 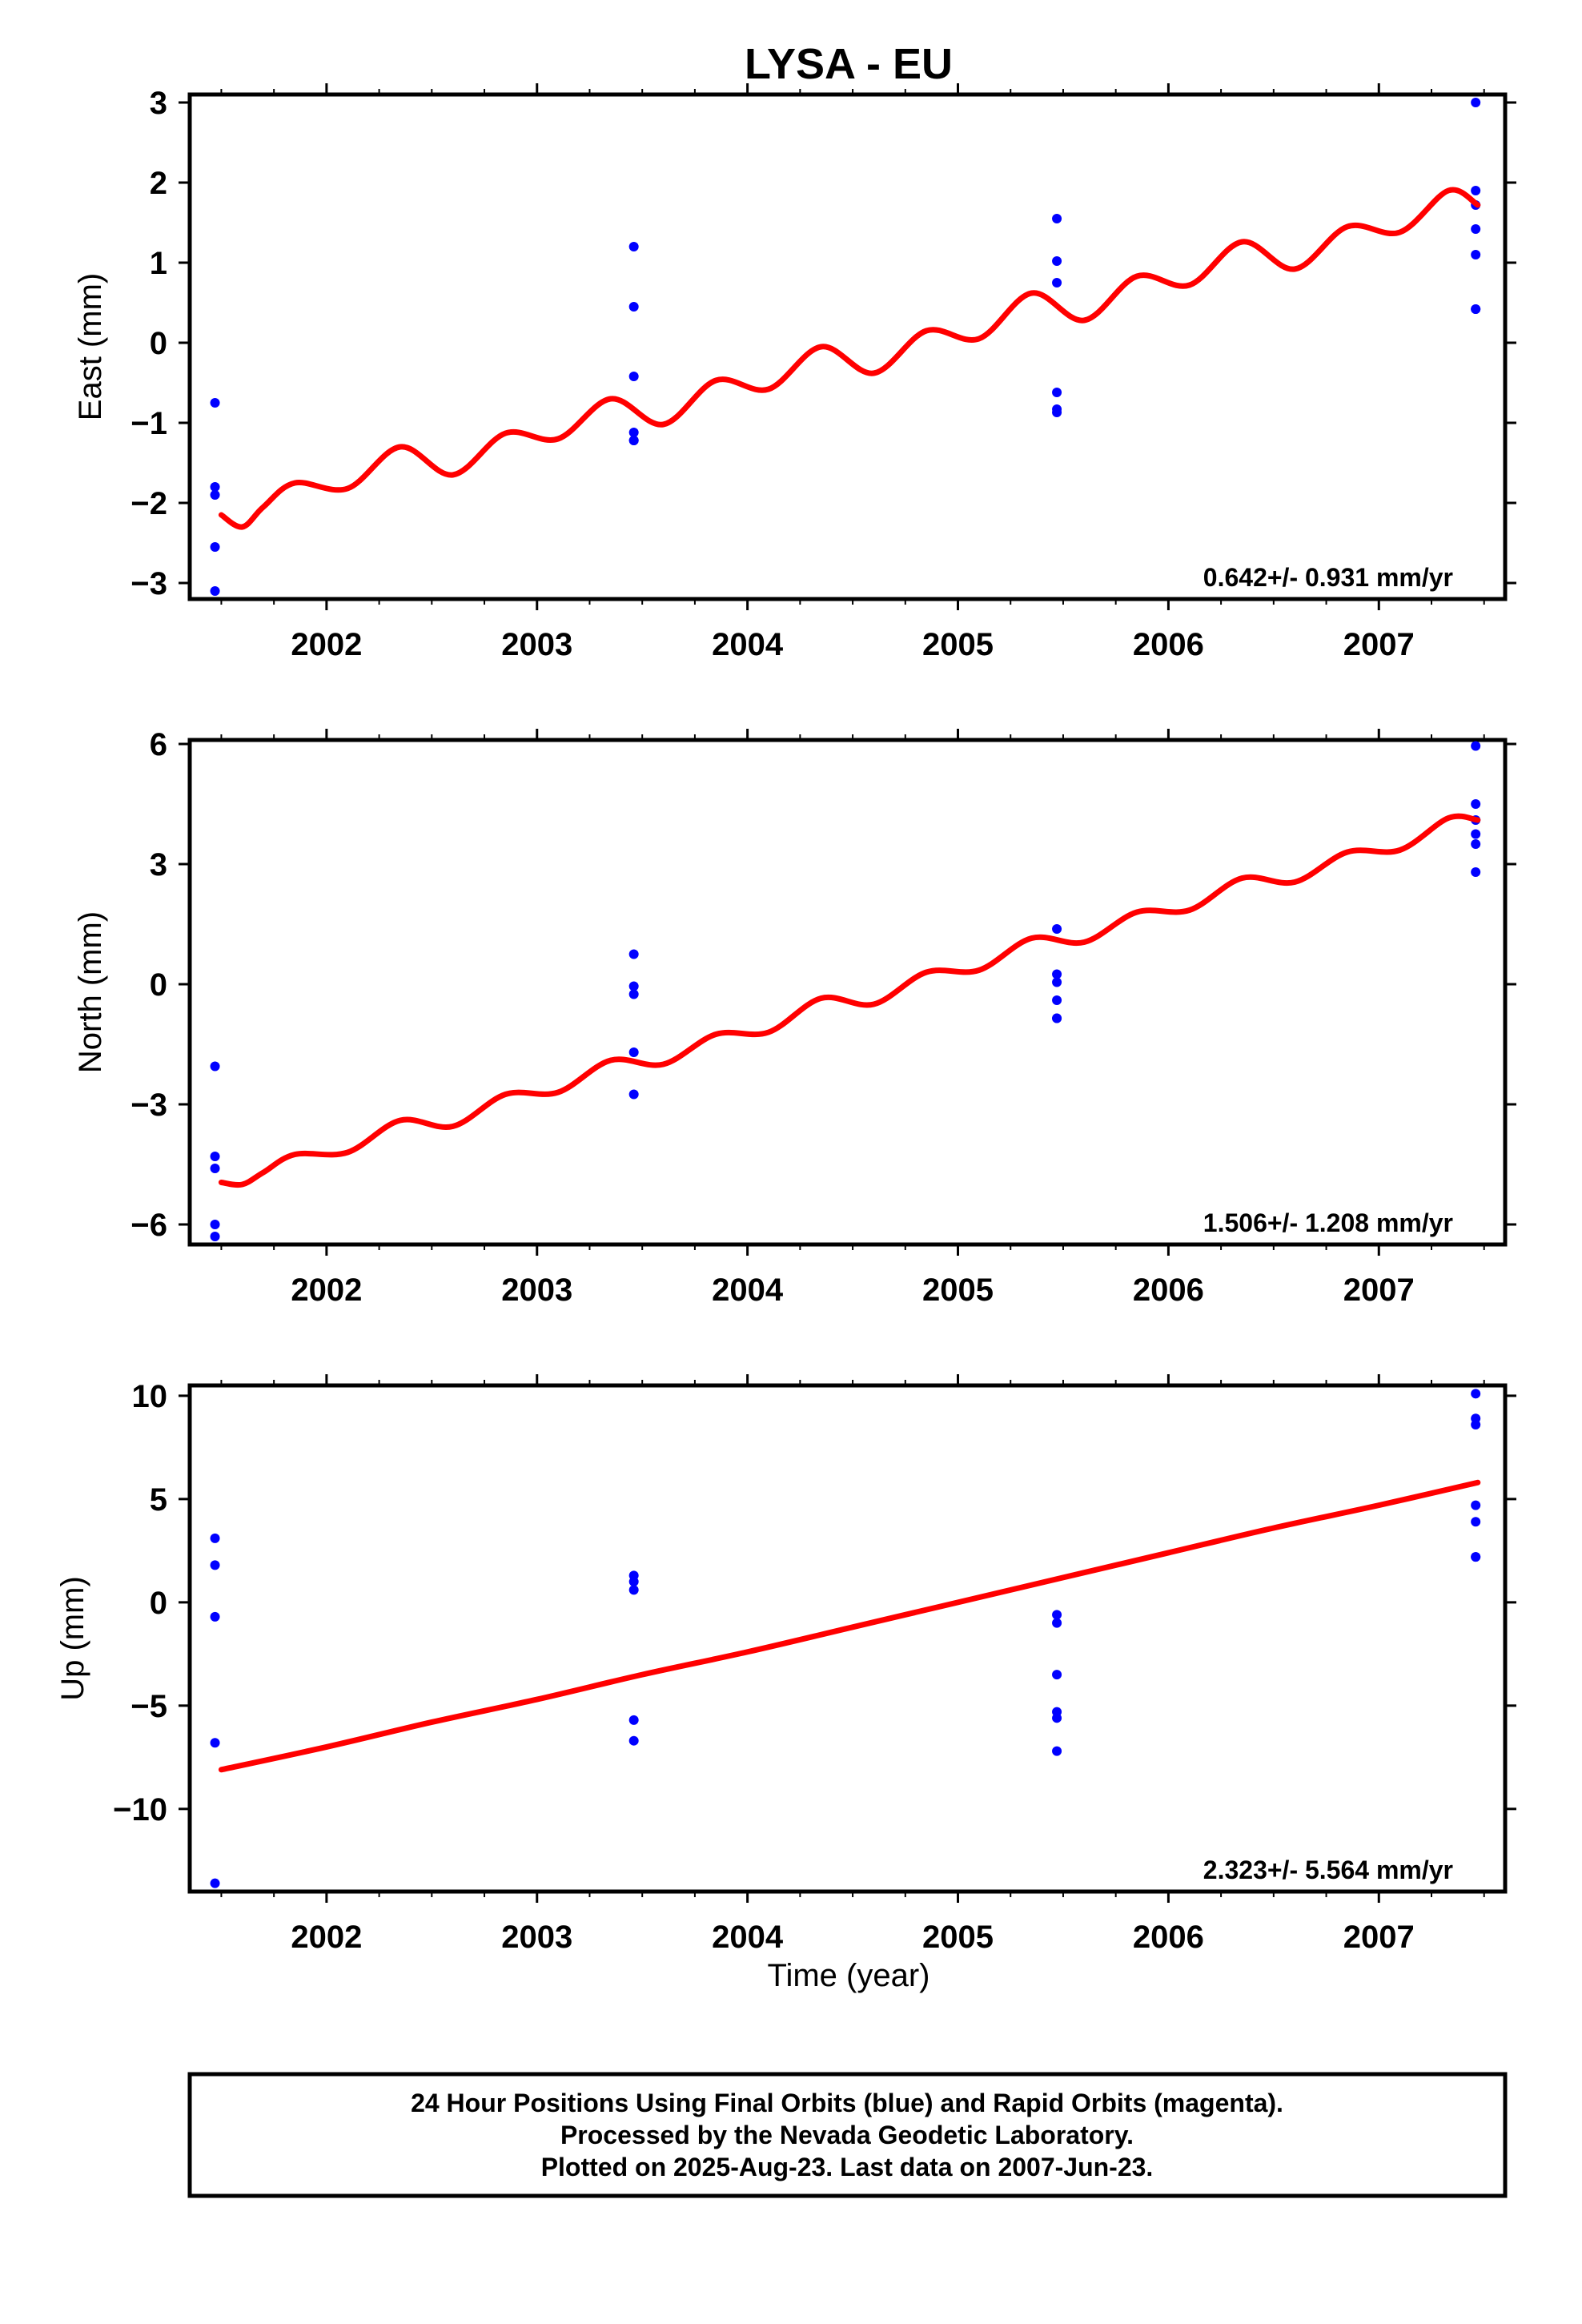 What do you see at coordinates (958, 1938) in the screenshot?
I see `up-x-tick-label: 2005` at bounding box center [958, 1938].